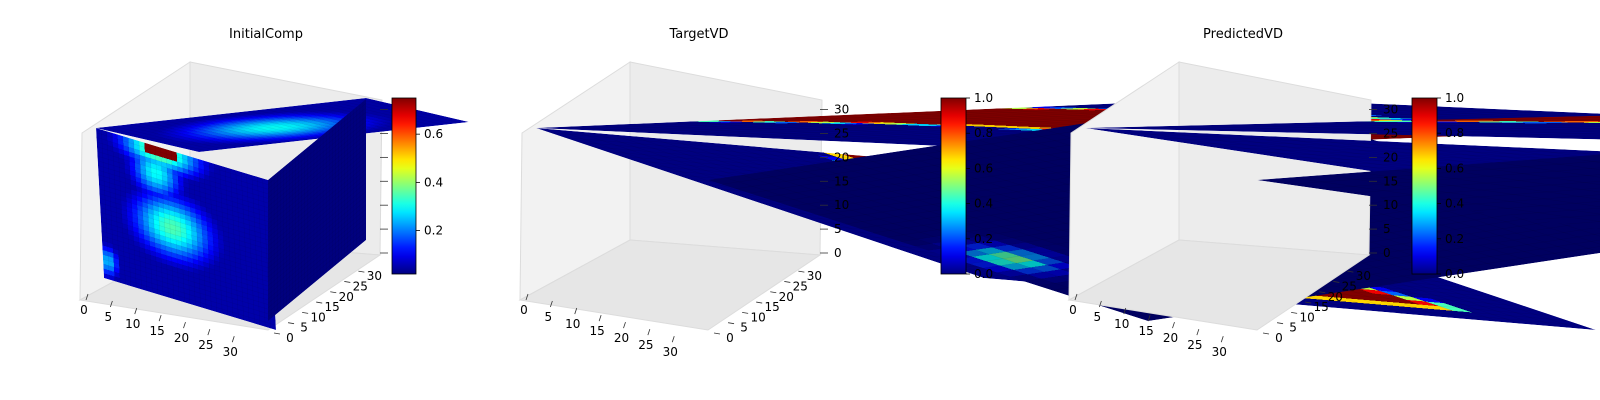 Image resolution: width=1600 pixels, height=400 pixels. I want to click on colorbar-tick-label: 0.8, so click(1454, 133).